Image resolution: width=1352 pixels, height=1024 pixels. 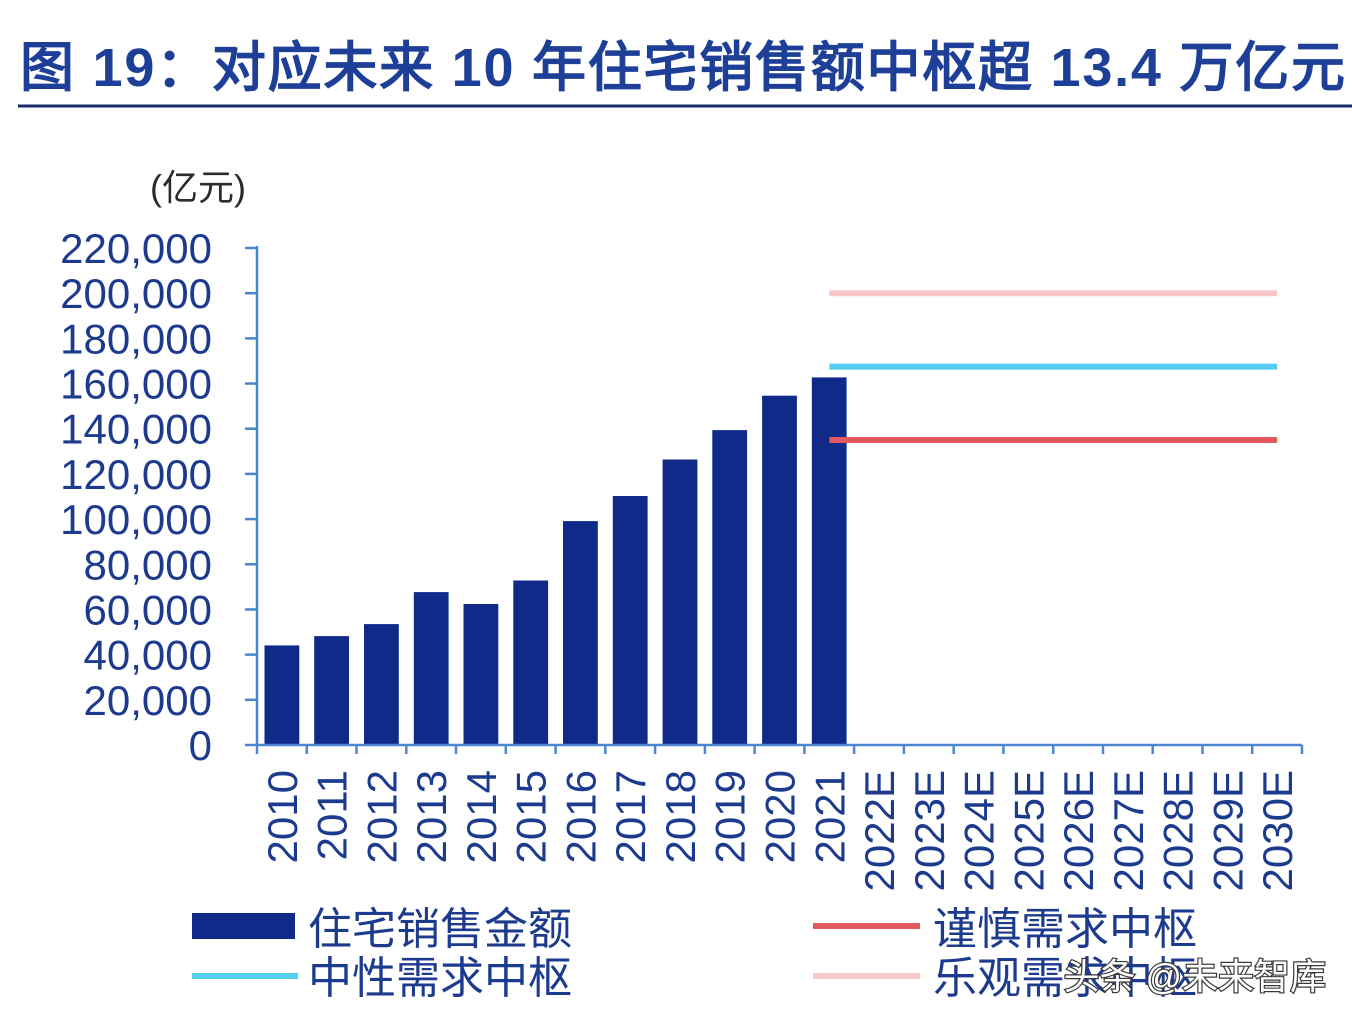 What do you see at coordinates (929, 830) in the screenshot?
I see `x-tick-label: 2023E` at bounding box center [929, 830].